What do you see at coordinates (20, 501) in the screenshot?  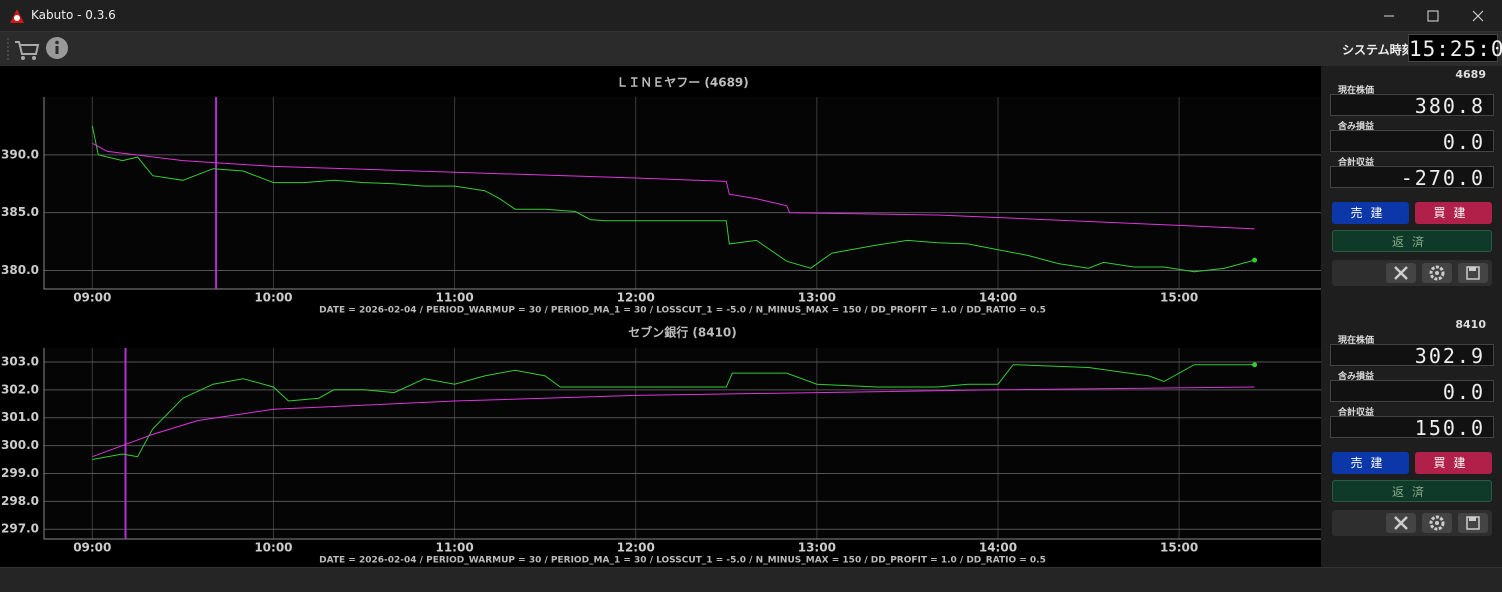 I see `y-tick-label: 298.0` at bounding box center [20, 501].